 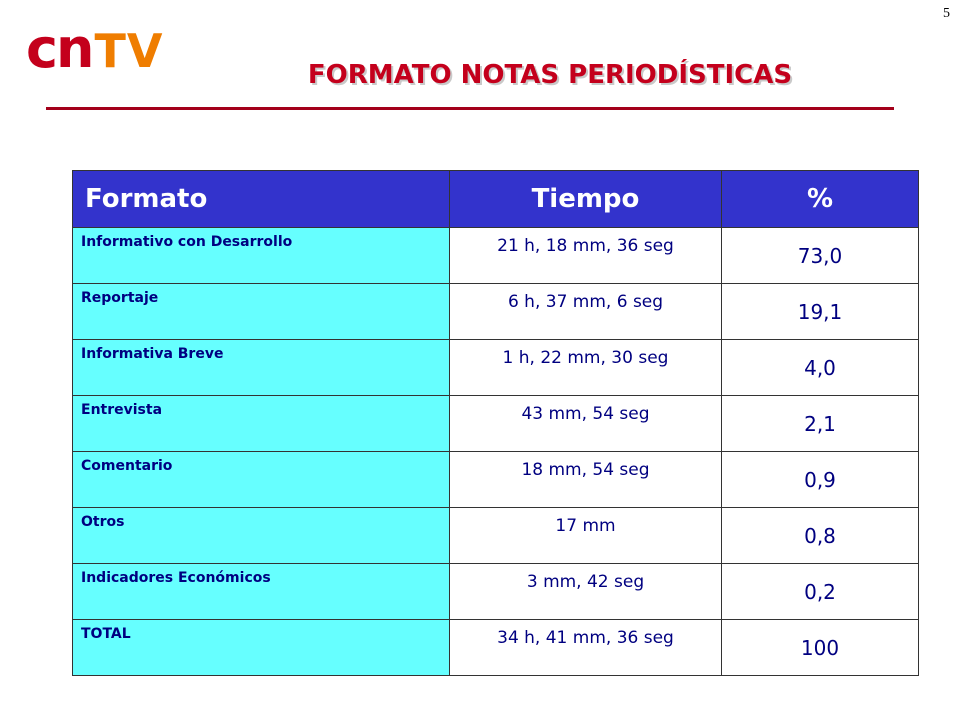 I want to click on cell-tiempo: 43 mm, 54 seg, so click(x=585, y=423).